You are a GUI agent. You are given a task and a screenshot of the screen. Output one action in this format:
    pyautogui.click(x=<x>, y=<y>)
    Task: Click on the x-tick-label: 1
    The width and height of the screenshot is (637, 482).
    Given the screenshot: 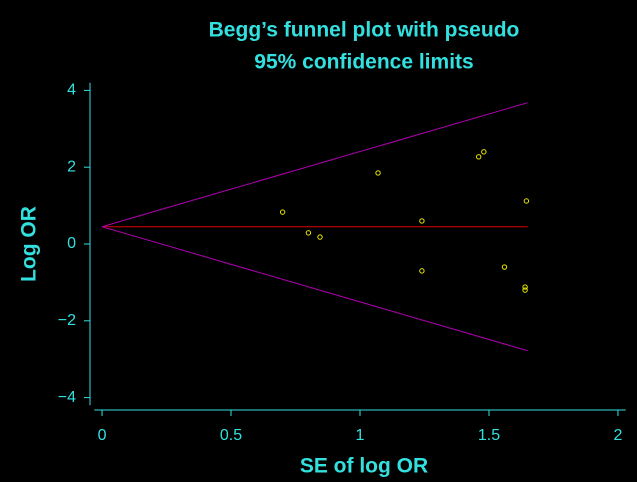 What is the action you would take?
    pyautogui.click(x=360, y=435)
    